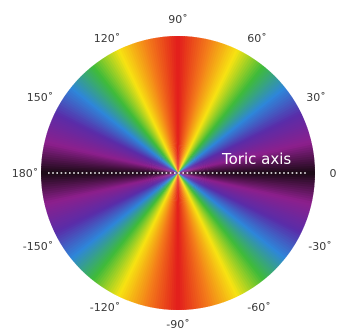  I want to click on angle-label-180: 180˚, so click(25, 173).